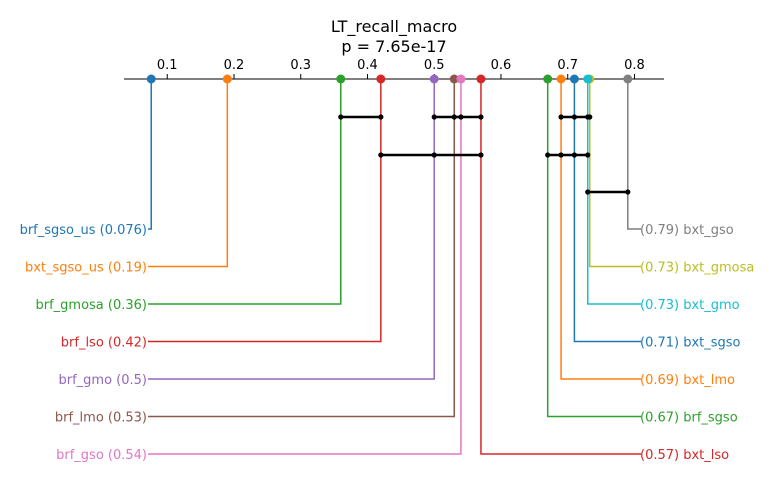 The image size is (774, 487). I want to click on method-label: brf_gmo (0.5), so click(103, 380).